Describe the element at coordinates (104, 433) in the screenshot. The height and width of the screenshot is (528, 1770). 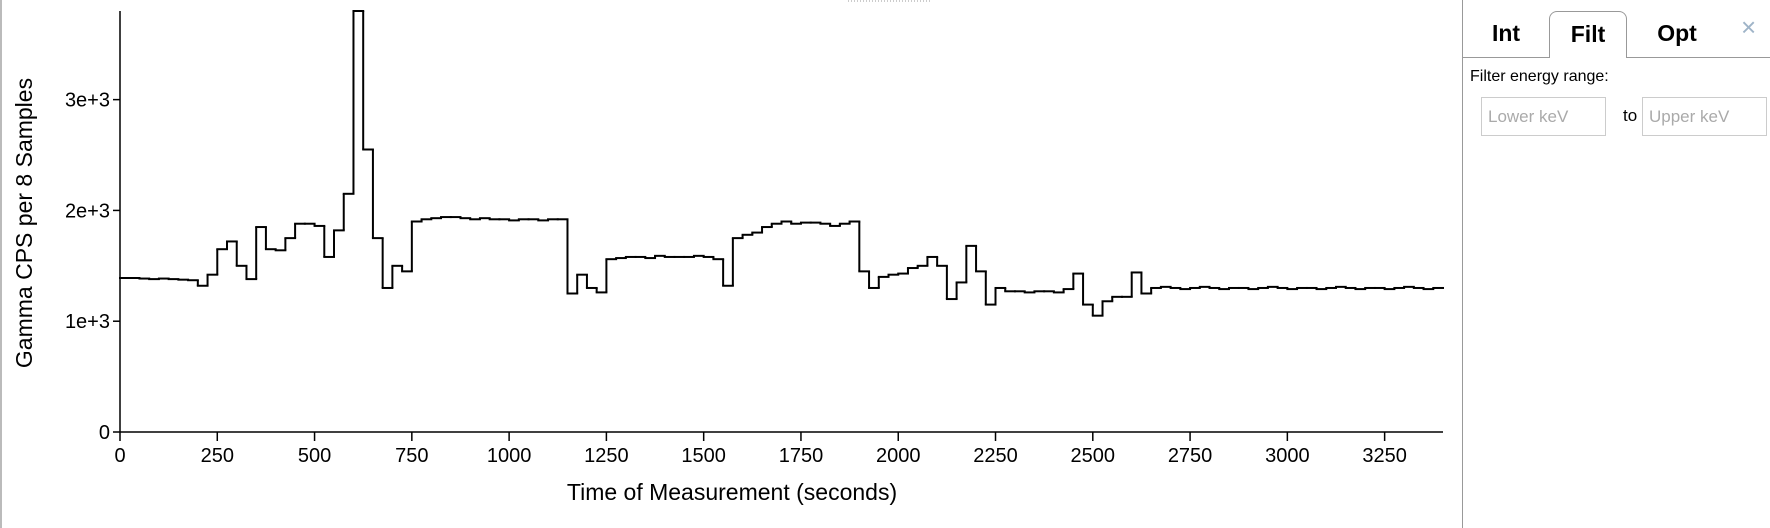
I see `y-tick-label: 0` at that location.